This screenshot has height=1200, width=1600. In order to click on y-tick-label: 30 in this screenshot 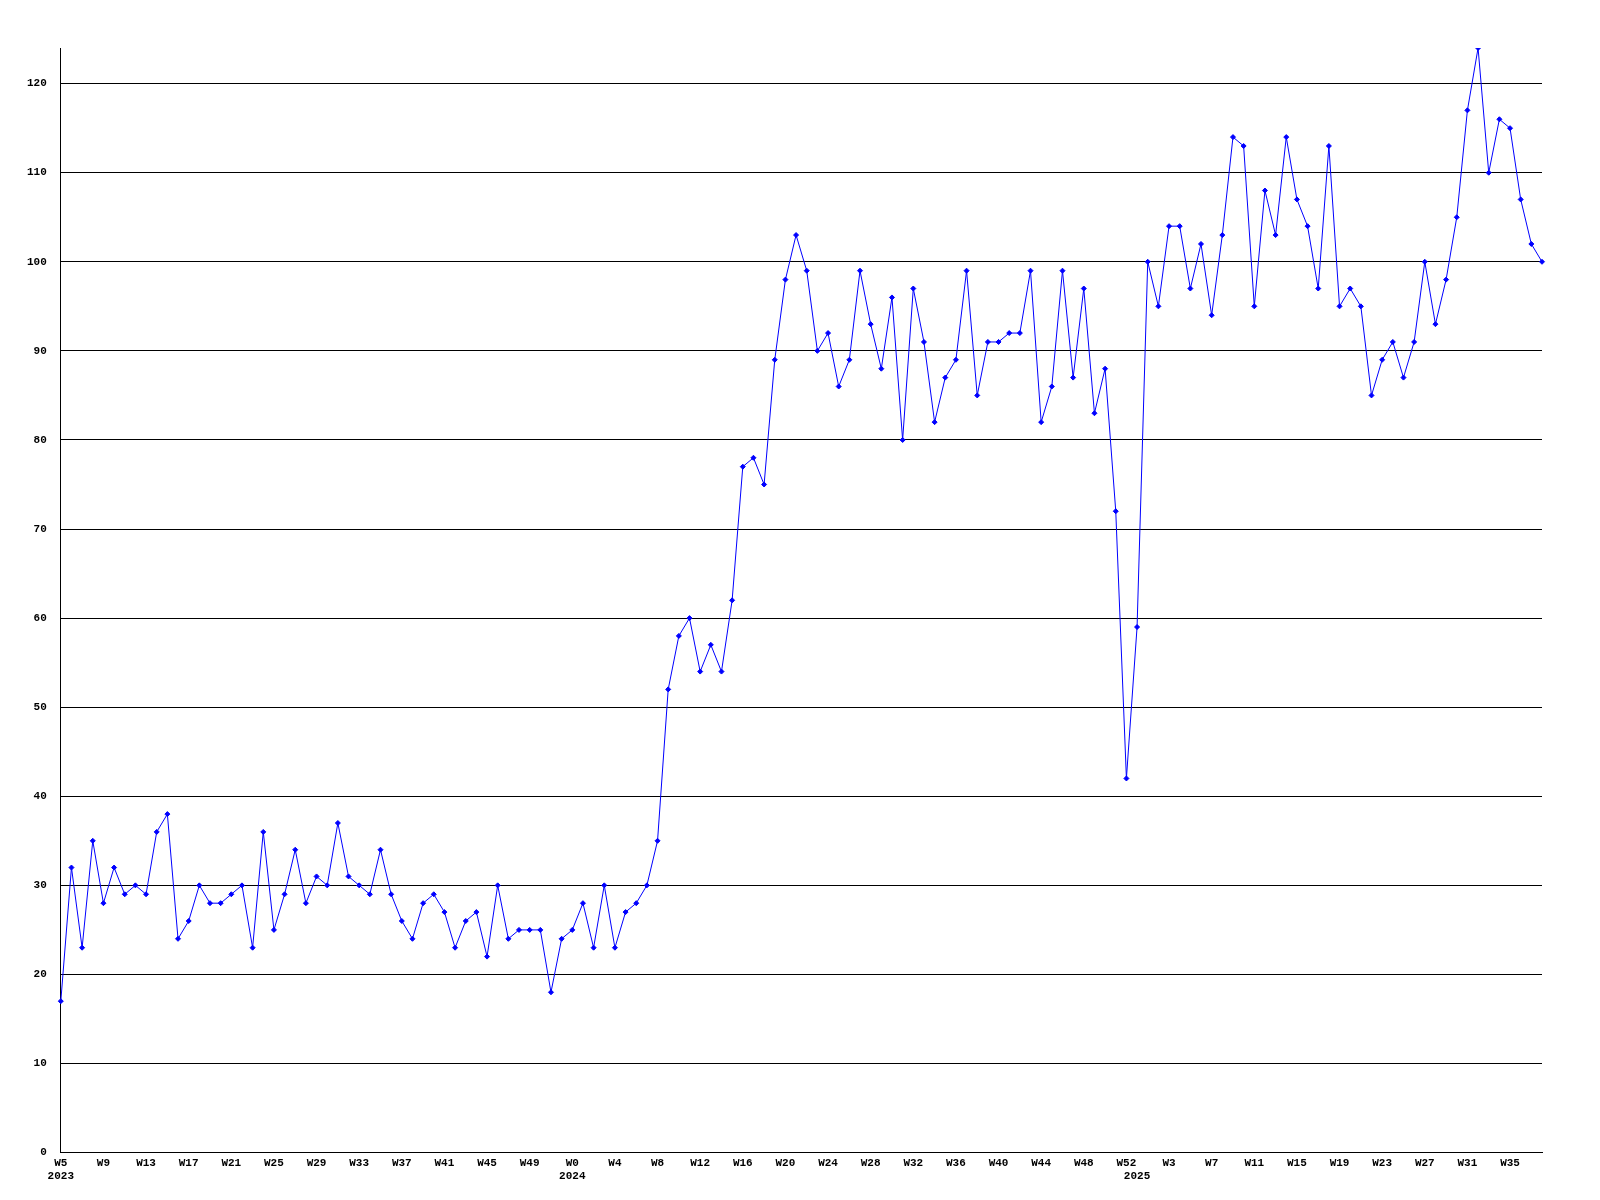, I will do `click(40, 885)`.